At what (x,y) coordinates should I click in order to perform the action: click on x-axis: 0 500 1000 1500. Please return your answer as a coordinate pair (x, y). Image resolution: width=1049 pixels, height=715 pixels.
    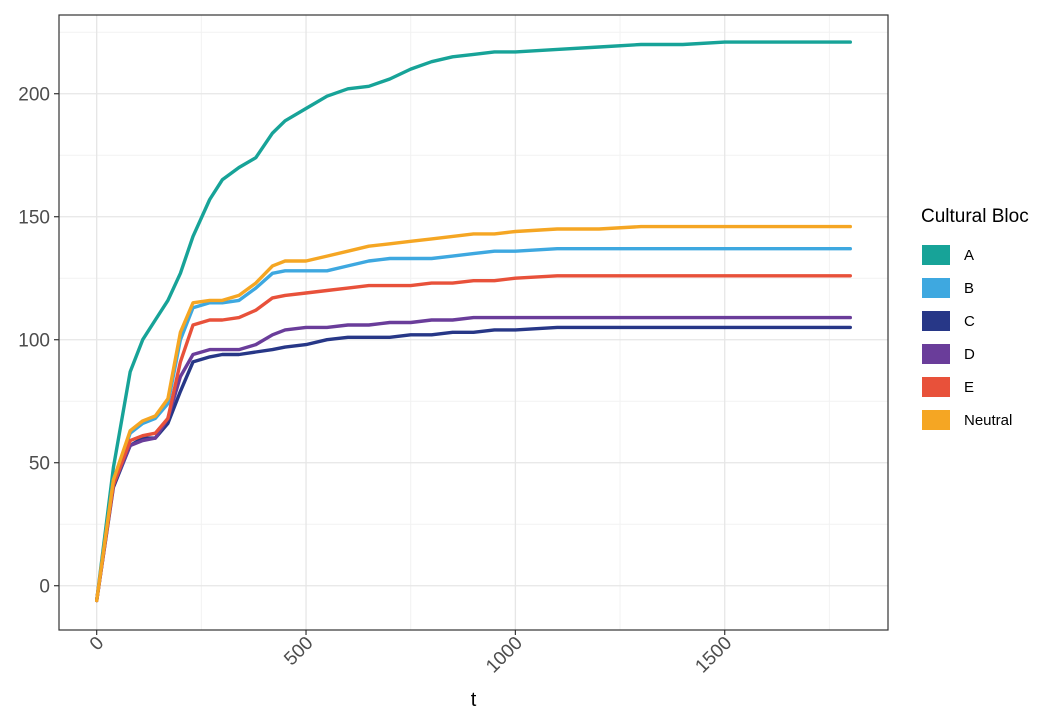
    Looking at the image, I should click on (411, 653).